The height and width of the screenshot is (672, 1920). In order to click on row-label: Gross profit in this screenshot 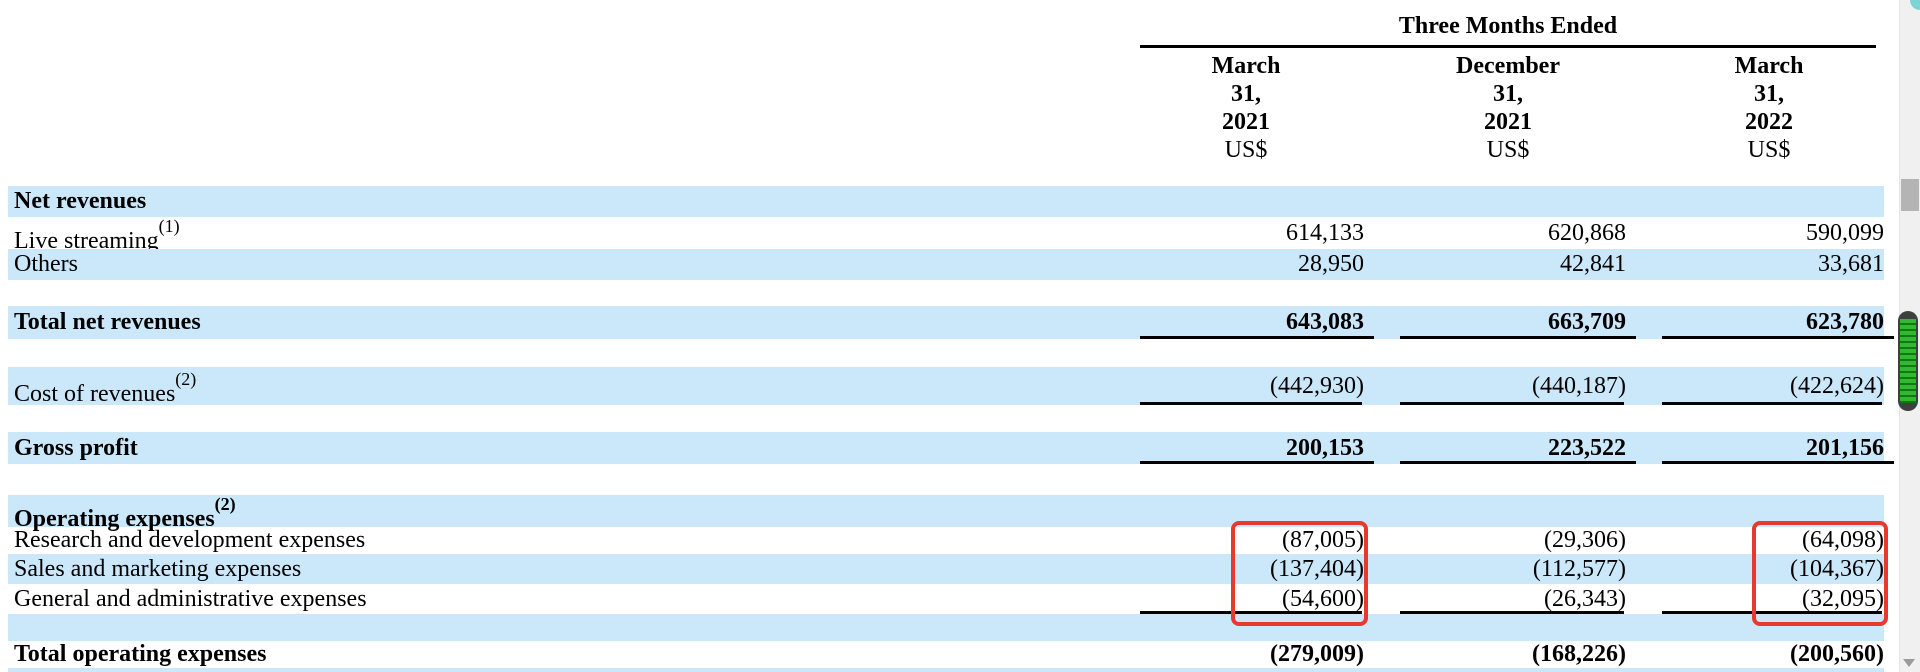, I will do `click(76, 448)`.